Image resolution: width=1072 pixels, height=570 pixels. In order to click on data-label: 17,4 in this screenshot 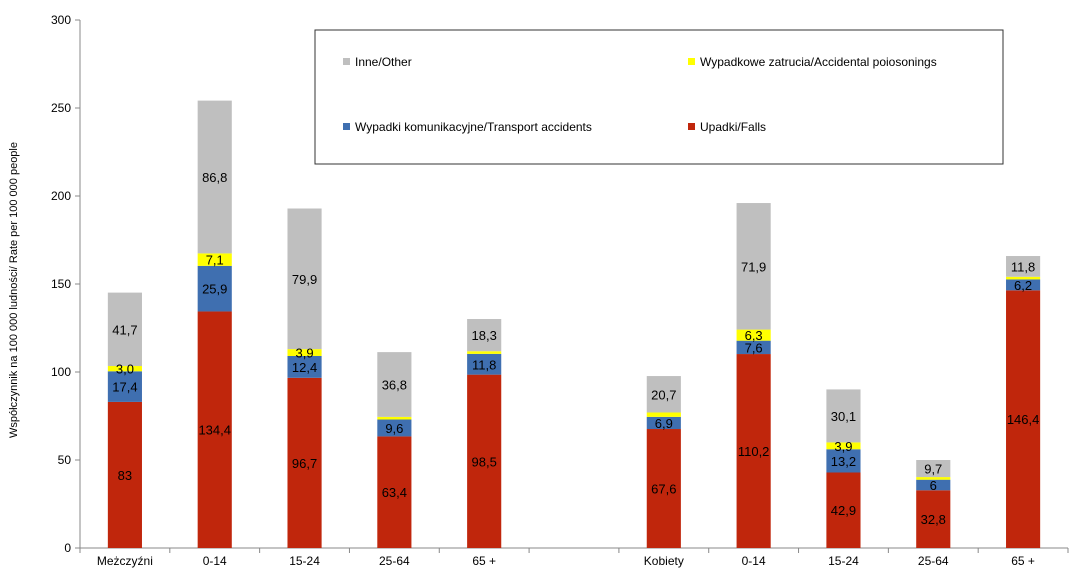, I will do `click(124, 387)`.